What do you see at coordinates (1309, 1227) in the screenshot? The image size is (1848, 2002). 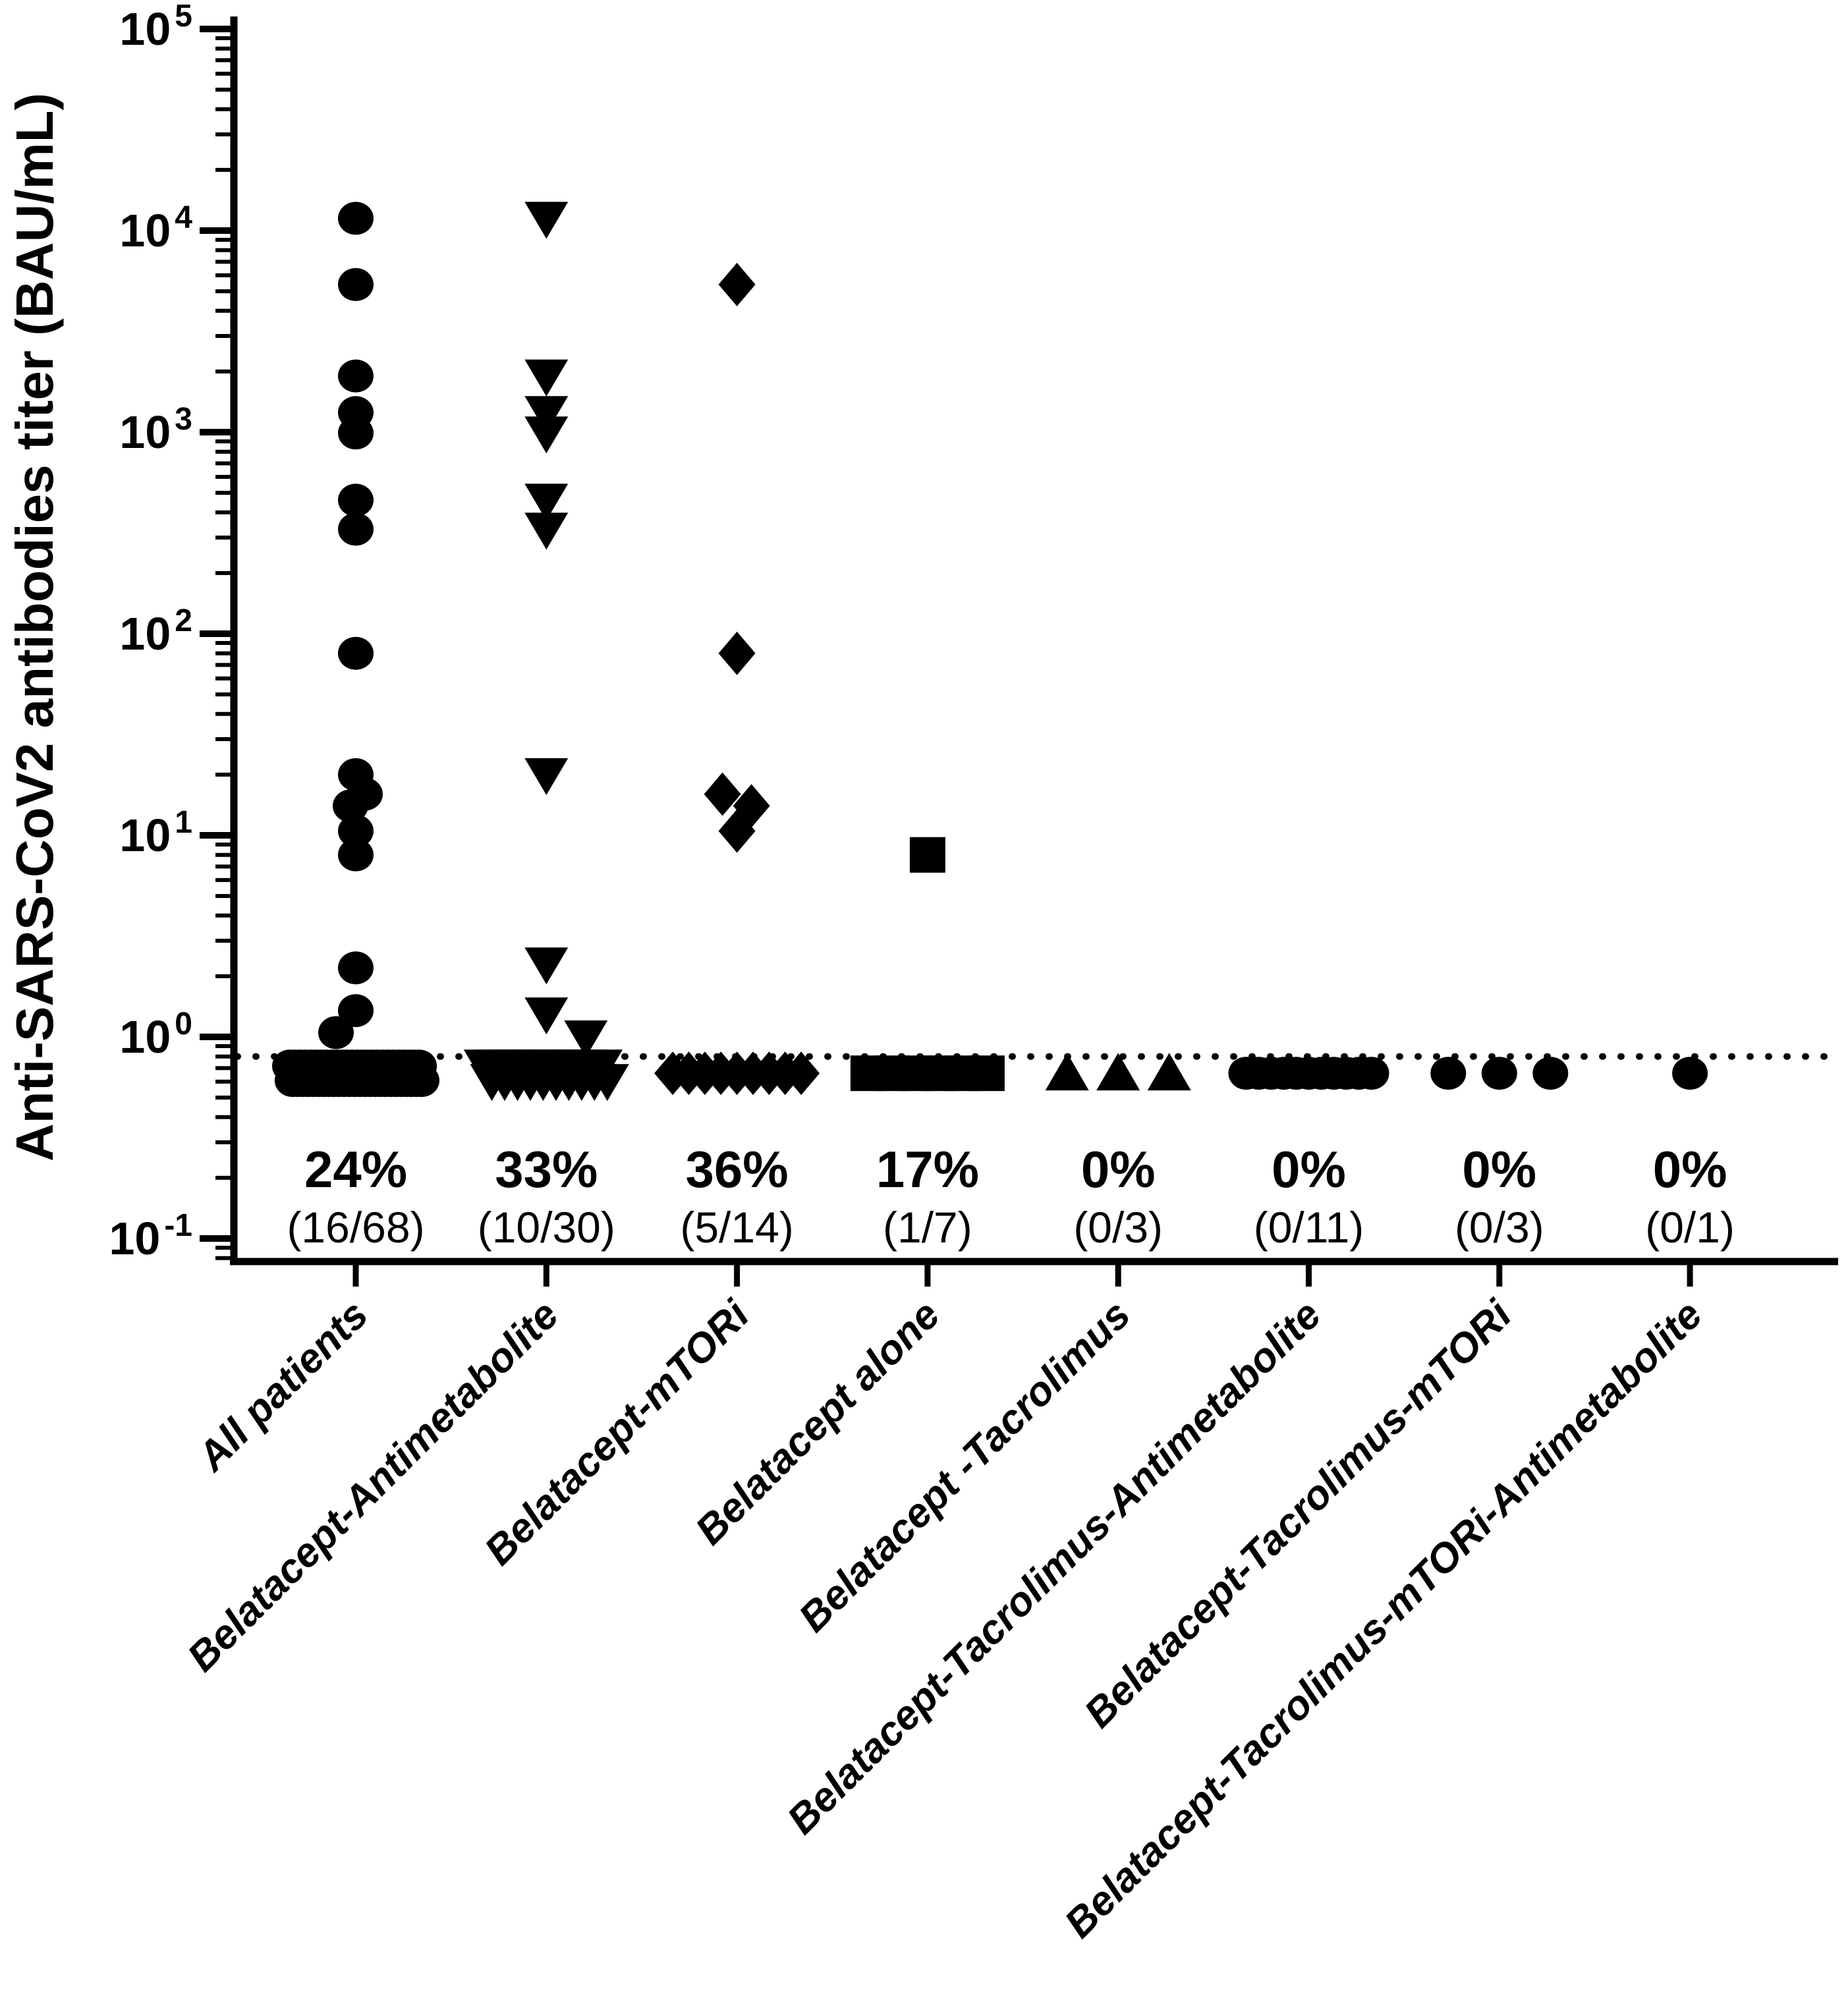 I see `fraction-label: (0/11)` at bounding box center [1309, 1227].